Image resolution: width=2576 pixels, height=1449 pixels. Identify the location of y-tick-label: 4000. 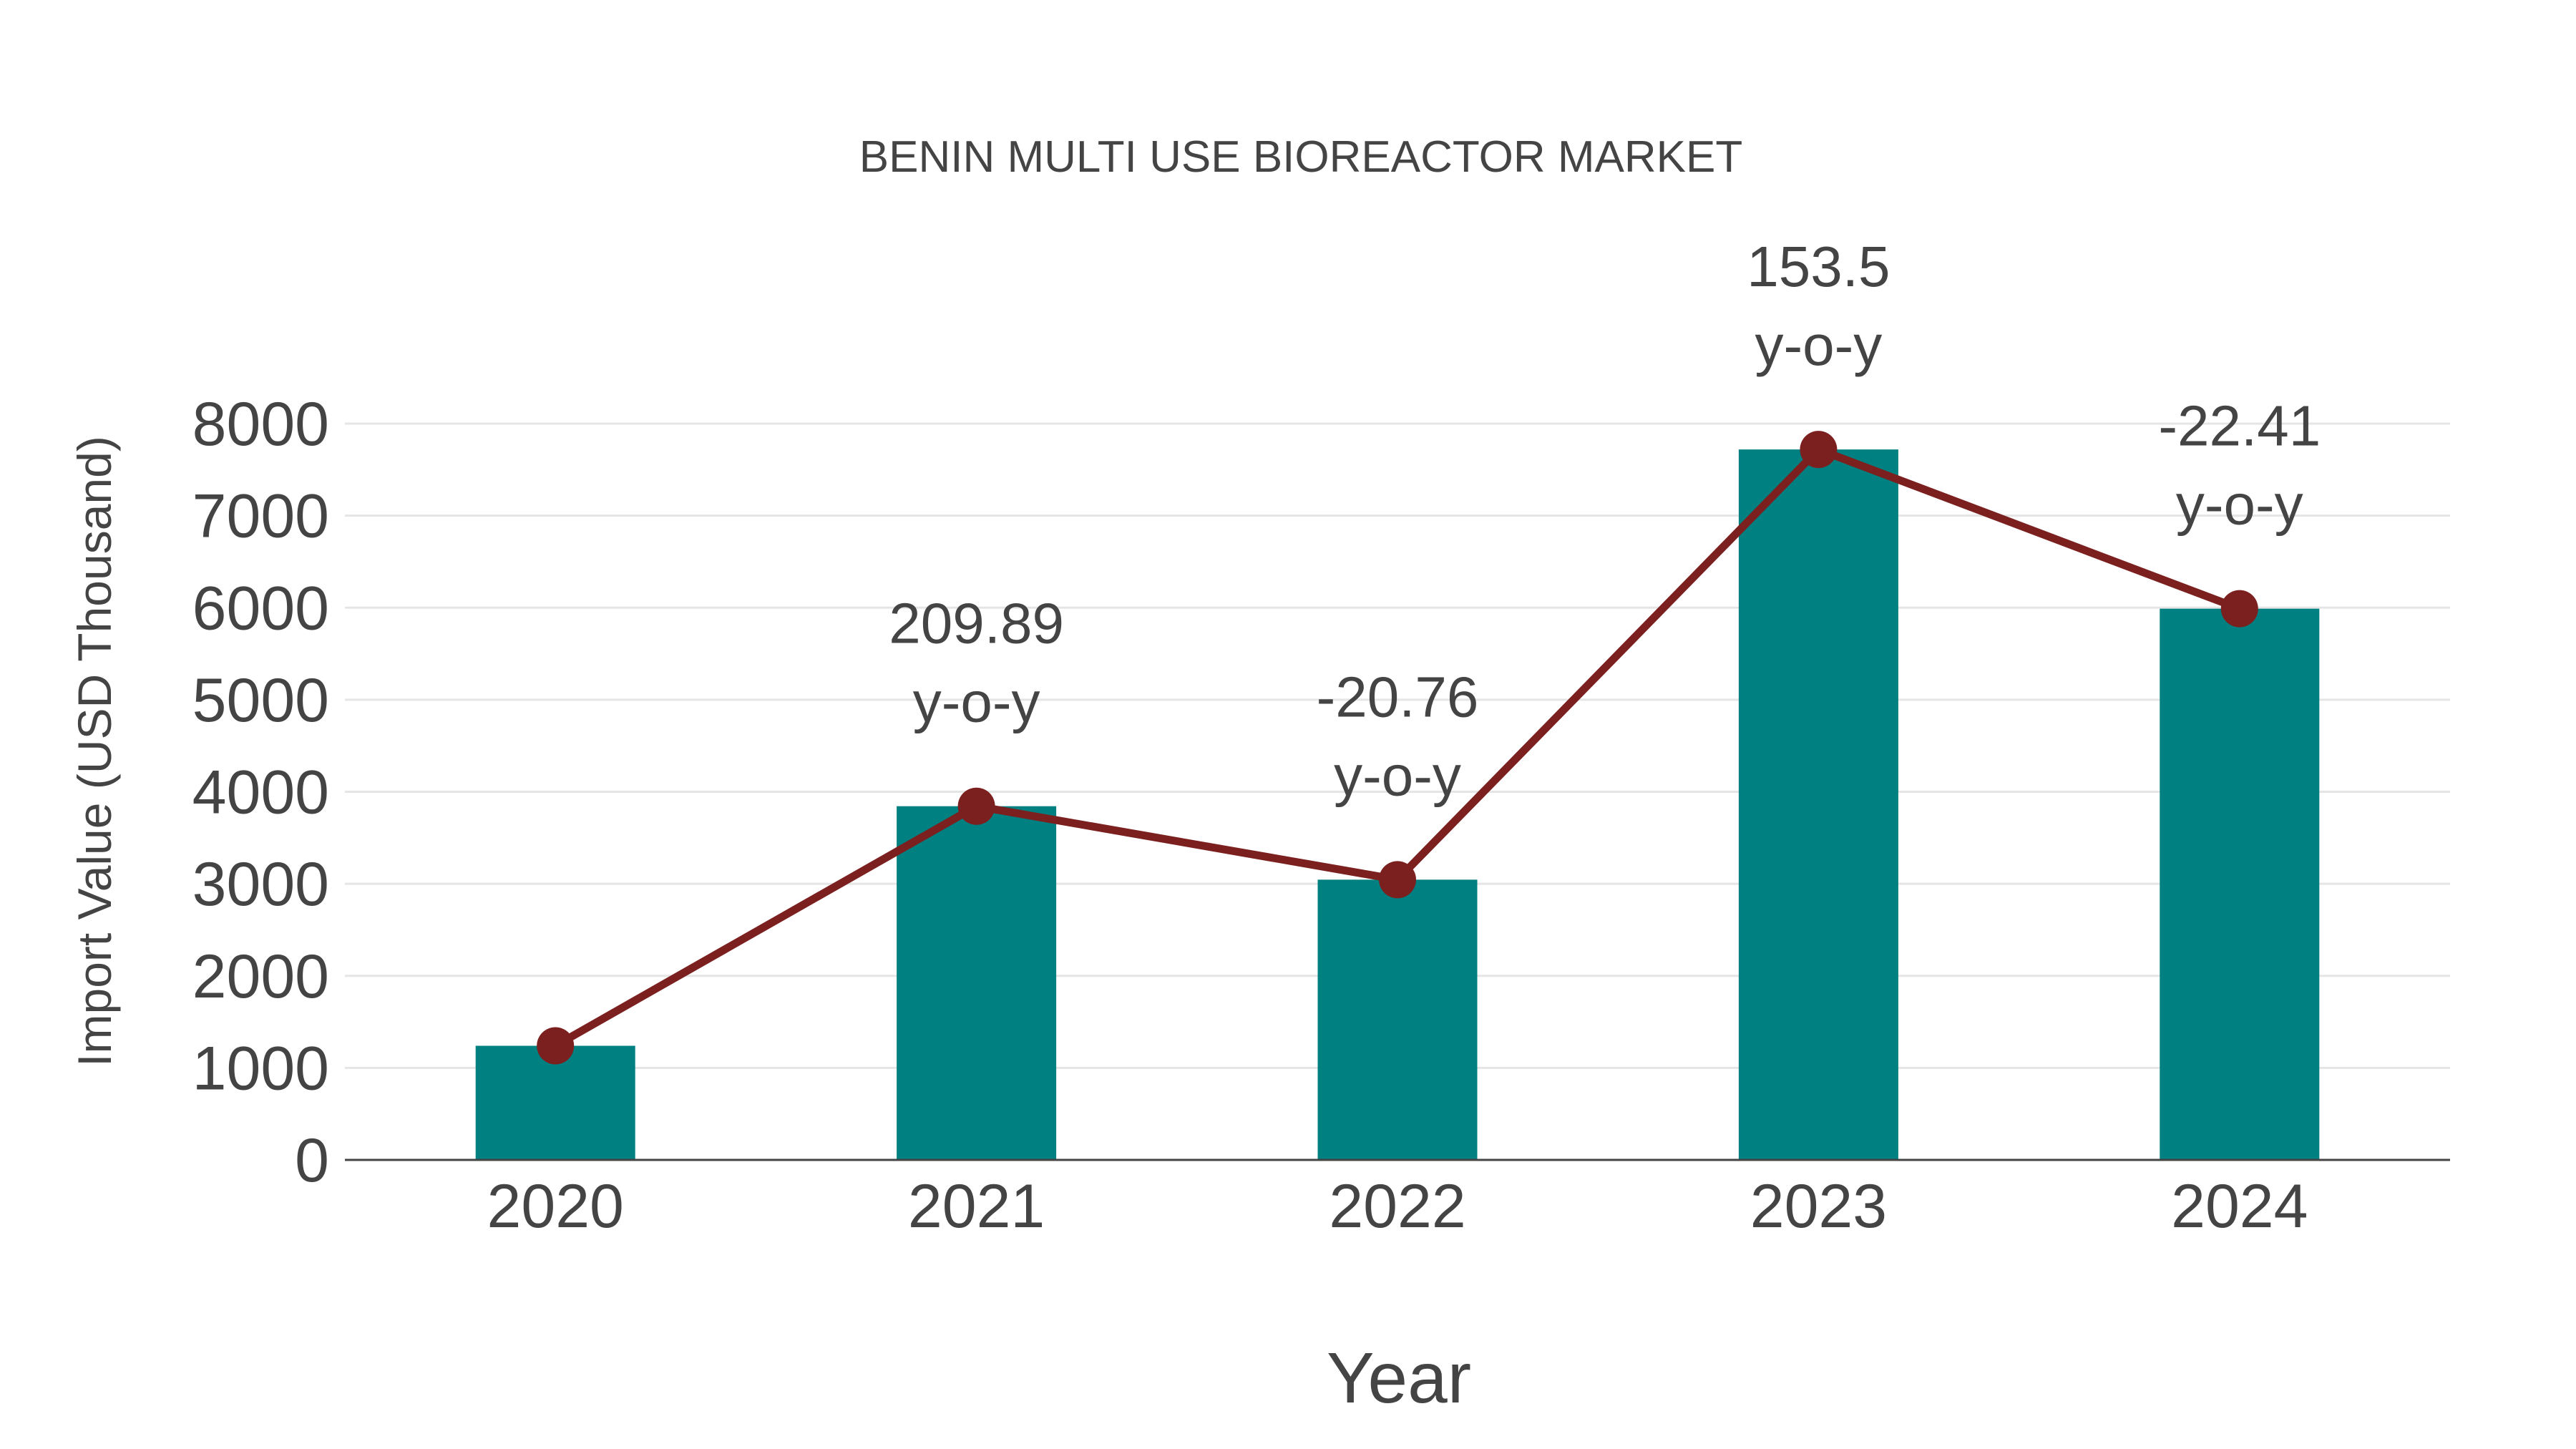
(260, 792).